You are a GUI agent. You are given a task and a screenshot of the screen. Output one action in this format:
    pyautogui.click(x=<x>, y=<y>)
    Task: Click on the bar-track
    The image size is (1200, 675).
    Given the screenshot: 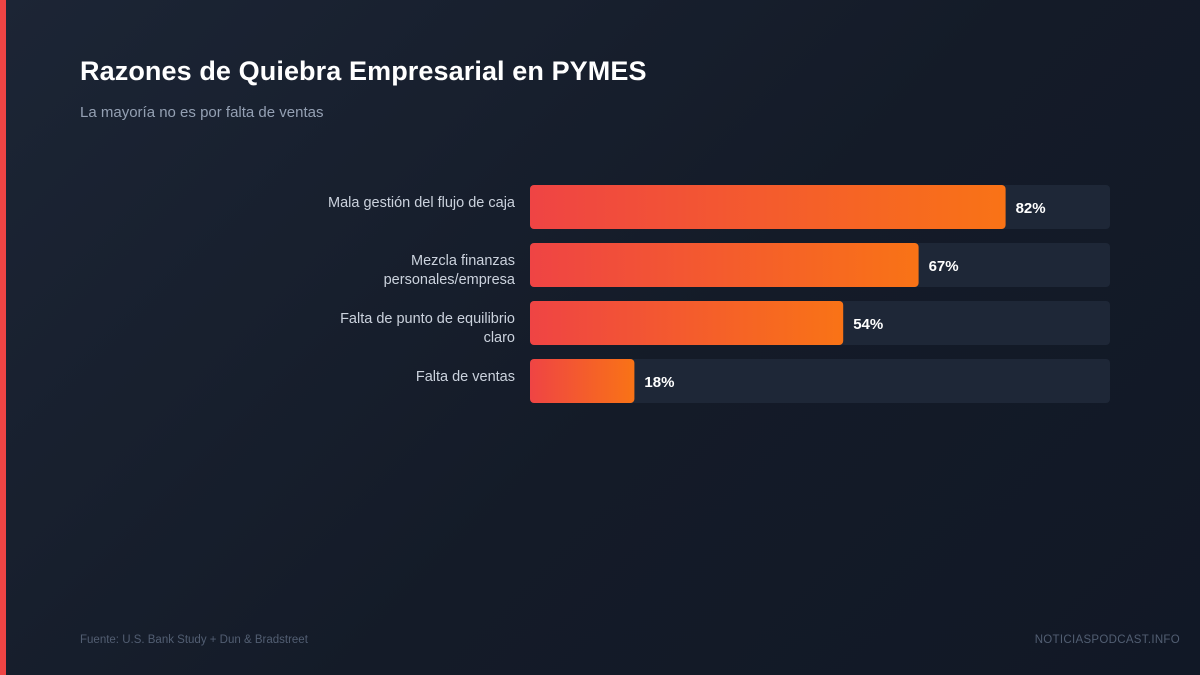 What is the action you would take?
    pyautogui.click(x=820, y=381)
    